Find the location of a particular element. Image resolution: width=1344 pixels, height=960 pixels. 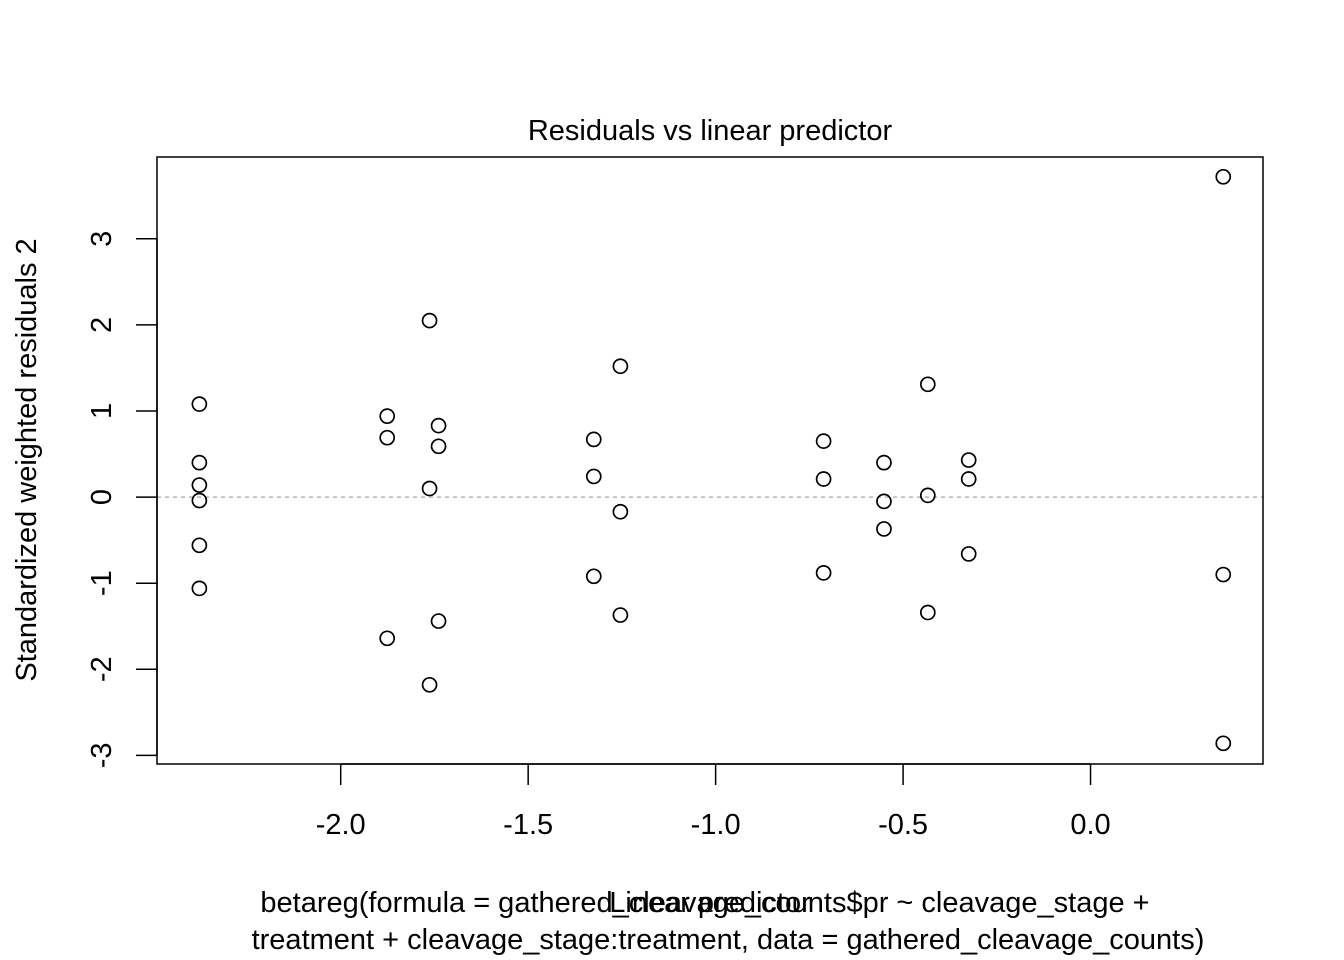

x-tick-label: -0.5 is located at coordinates (903, 825).